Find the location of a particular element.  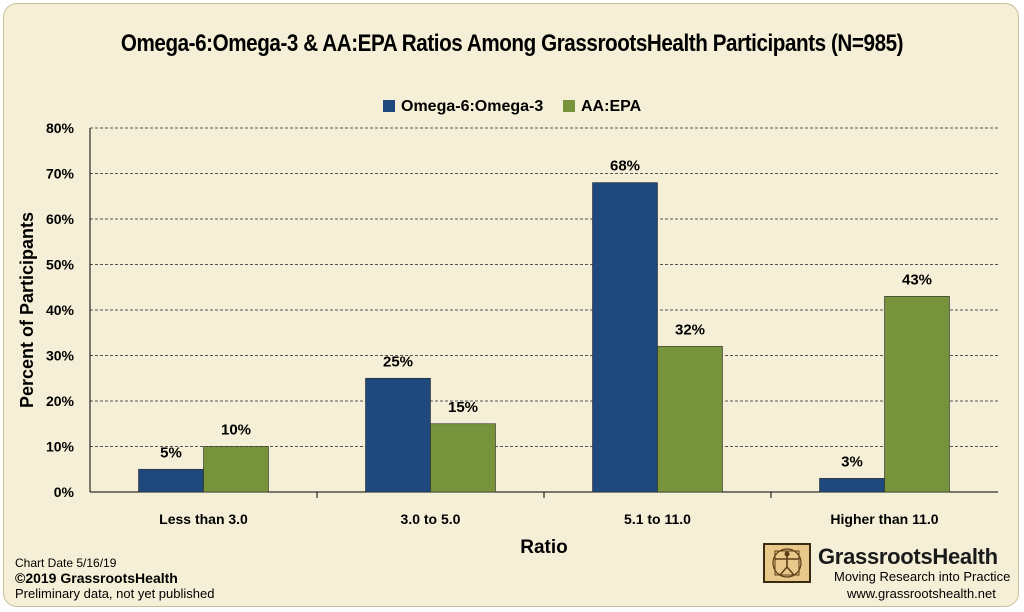

chart-date: Chart Date 5/16/19 is located at coordinates (66, 563).